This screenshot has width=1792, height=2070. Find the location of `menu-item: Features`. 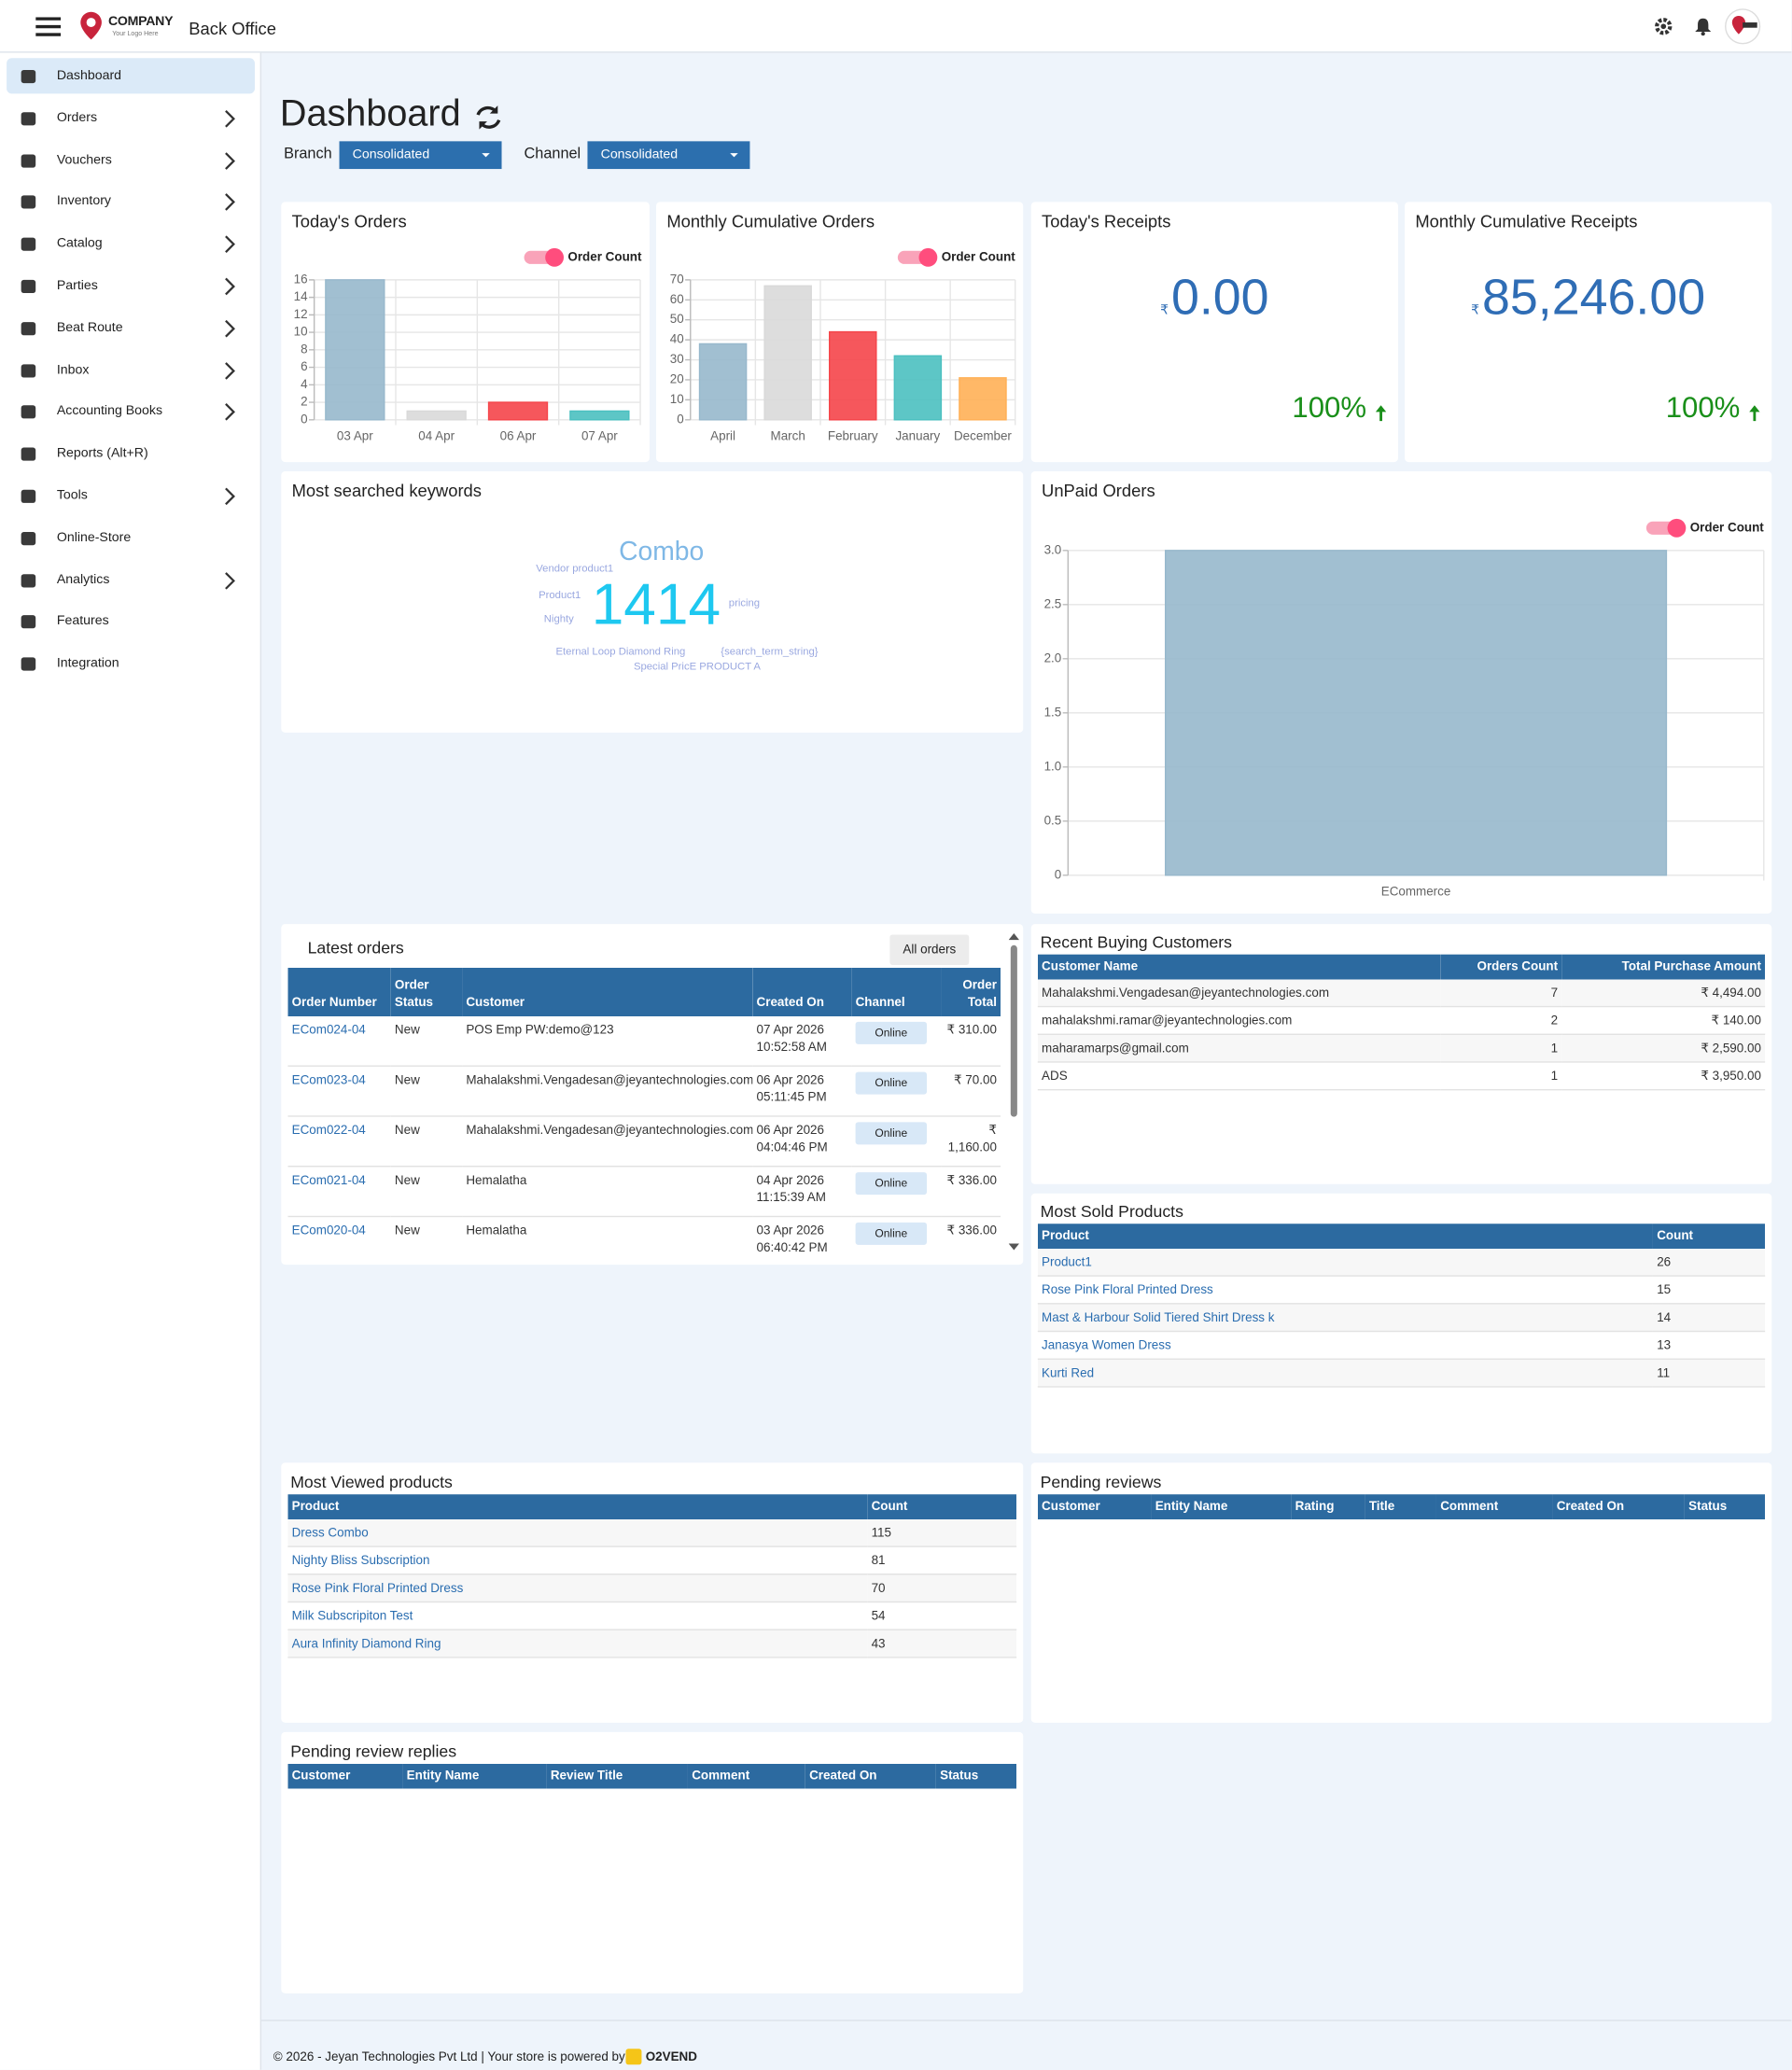

menu-item: Features is located at coordinates (131, 621).